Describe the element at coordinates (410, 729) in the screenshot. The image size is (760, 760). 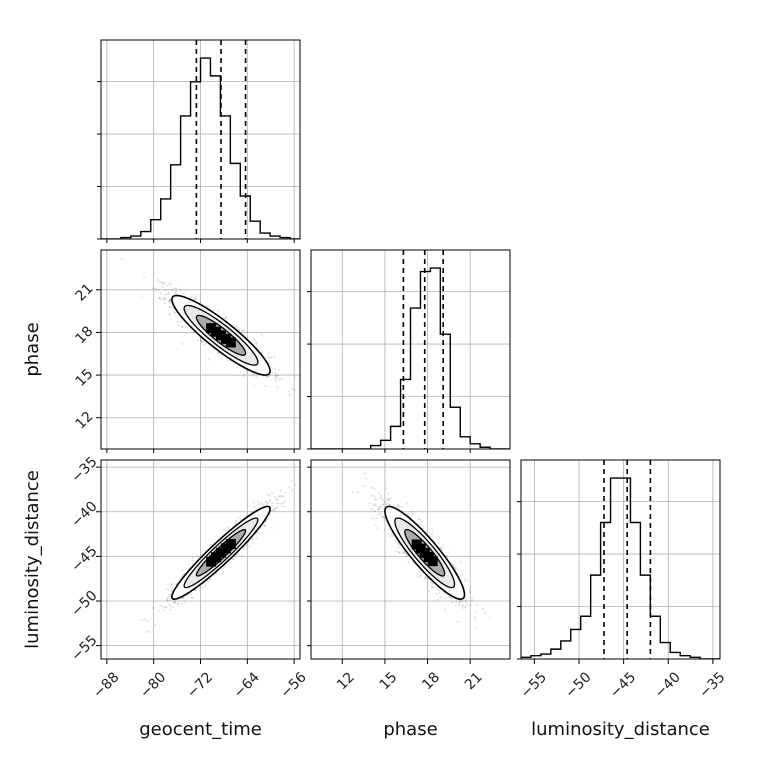
I see `x-axis-label-phase: phase` at that location.